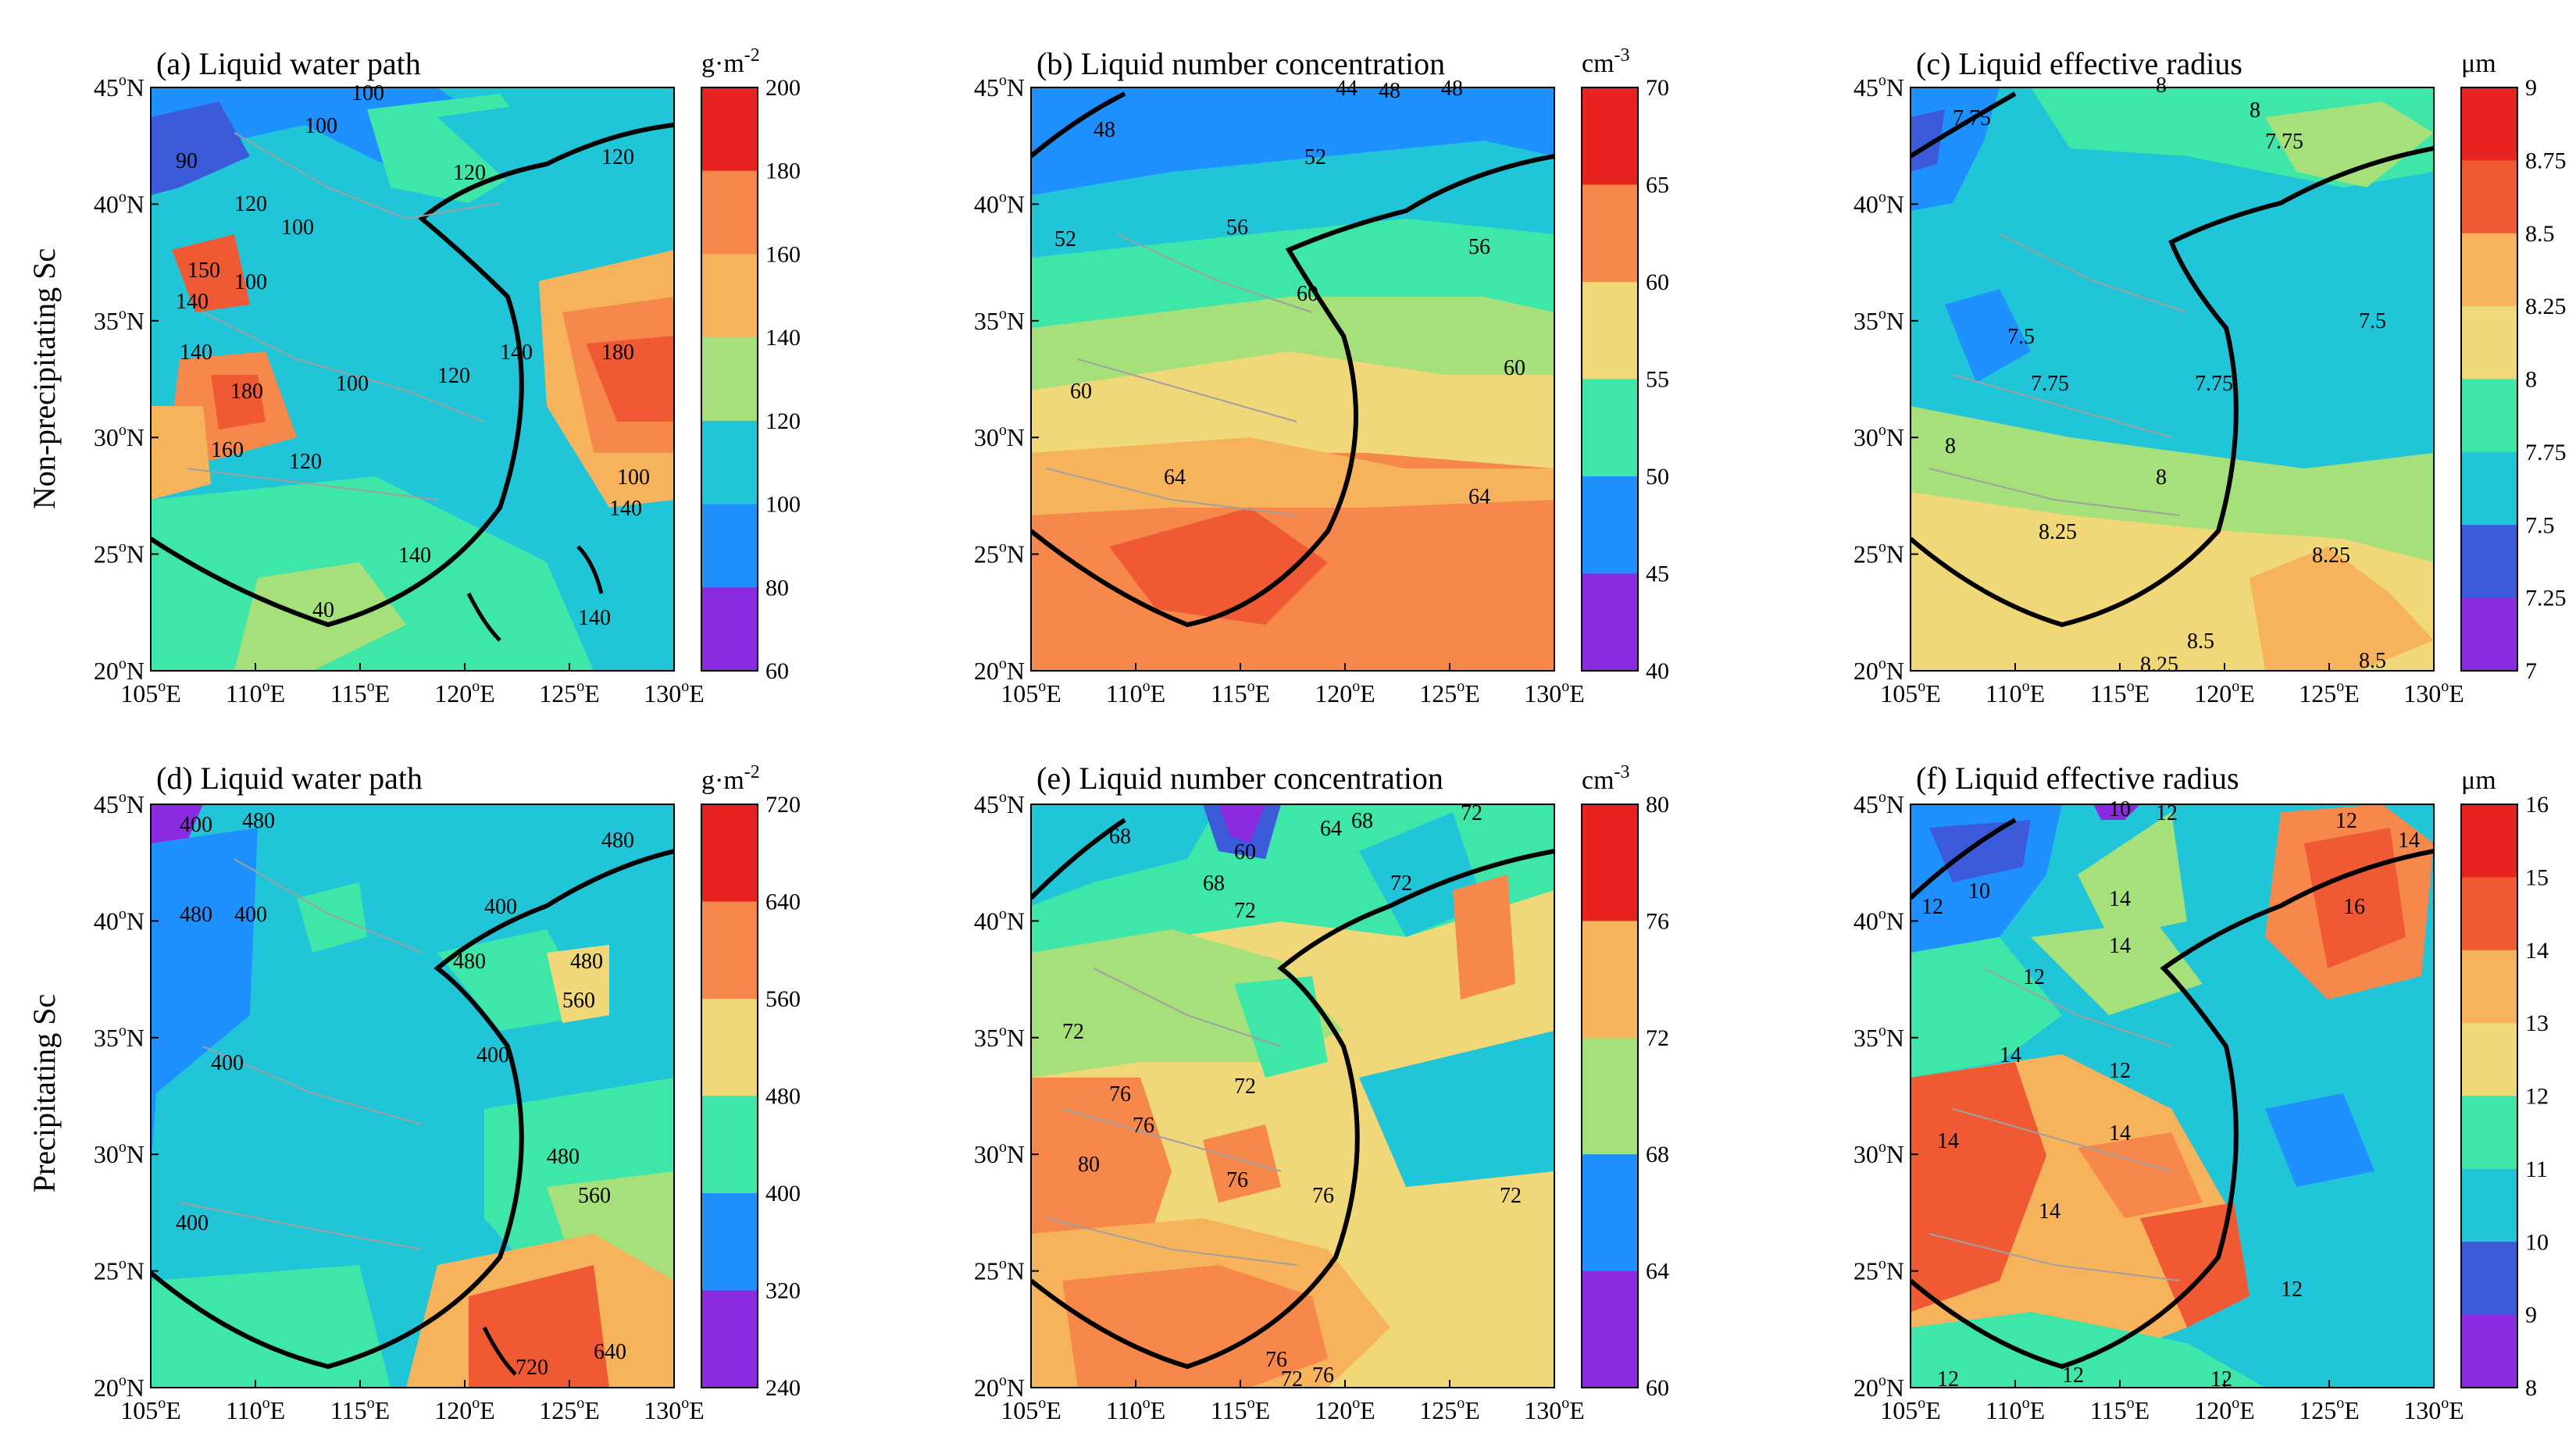  I want to click on colorbar-tick-label: 14, so click(2537, 951).